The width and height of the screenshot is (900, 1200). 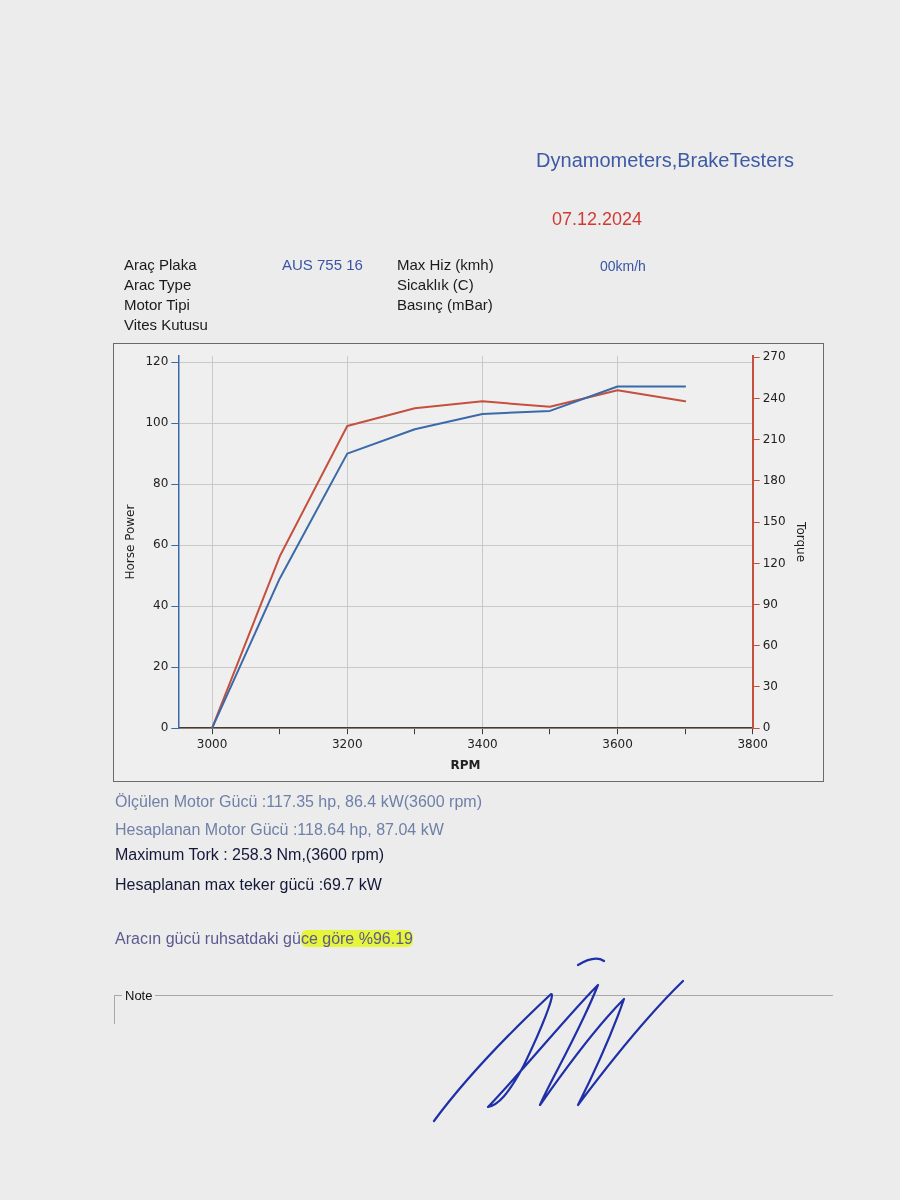 What do you see at coordinates (161, 605) in the screenshot?
I see `y-tick-label: 40` at bounding box center [161, 605].